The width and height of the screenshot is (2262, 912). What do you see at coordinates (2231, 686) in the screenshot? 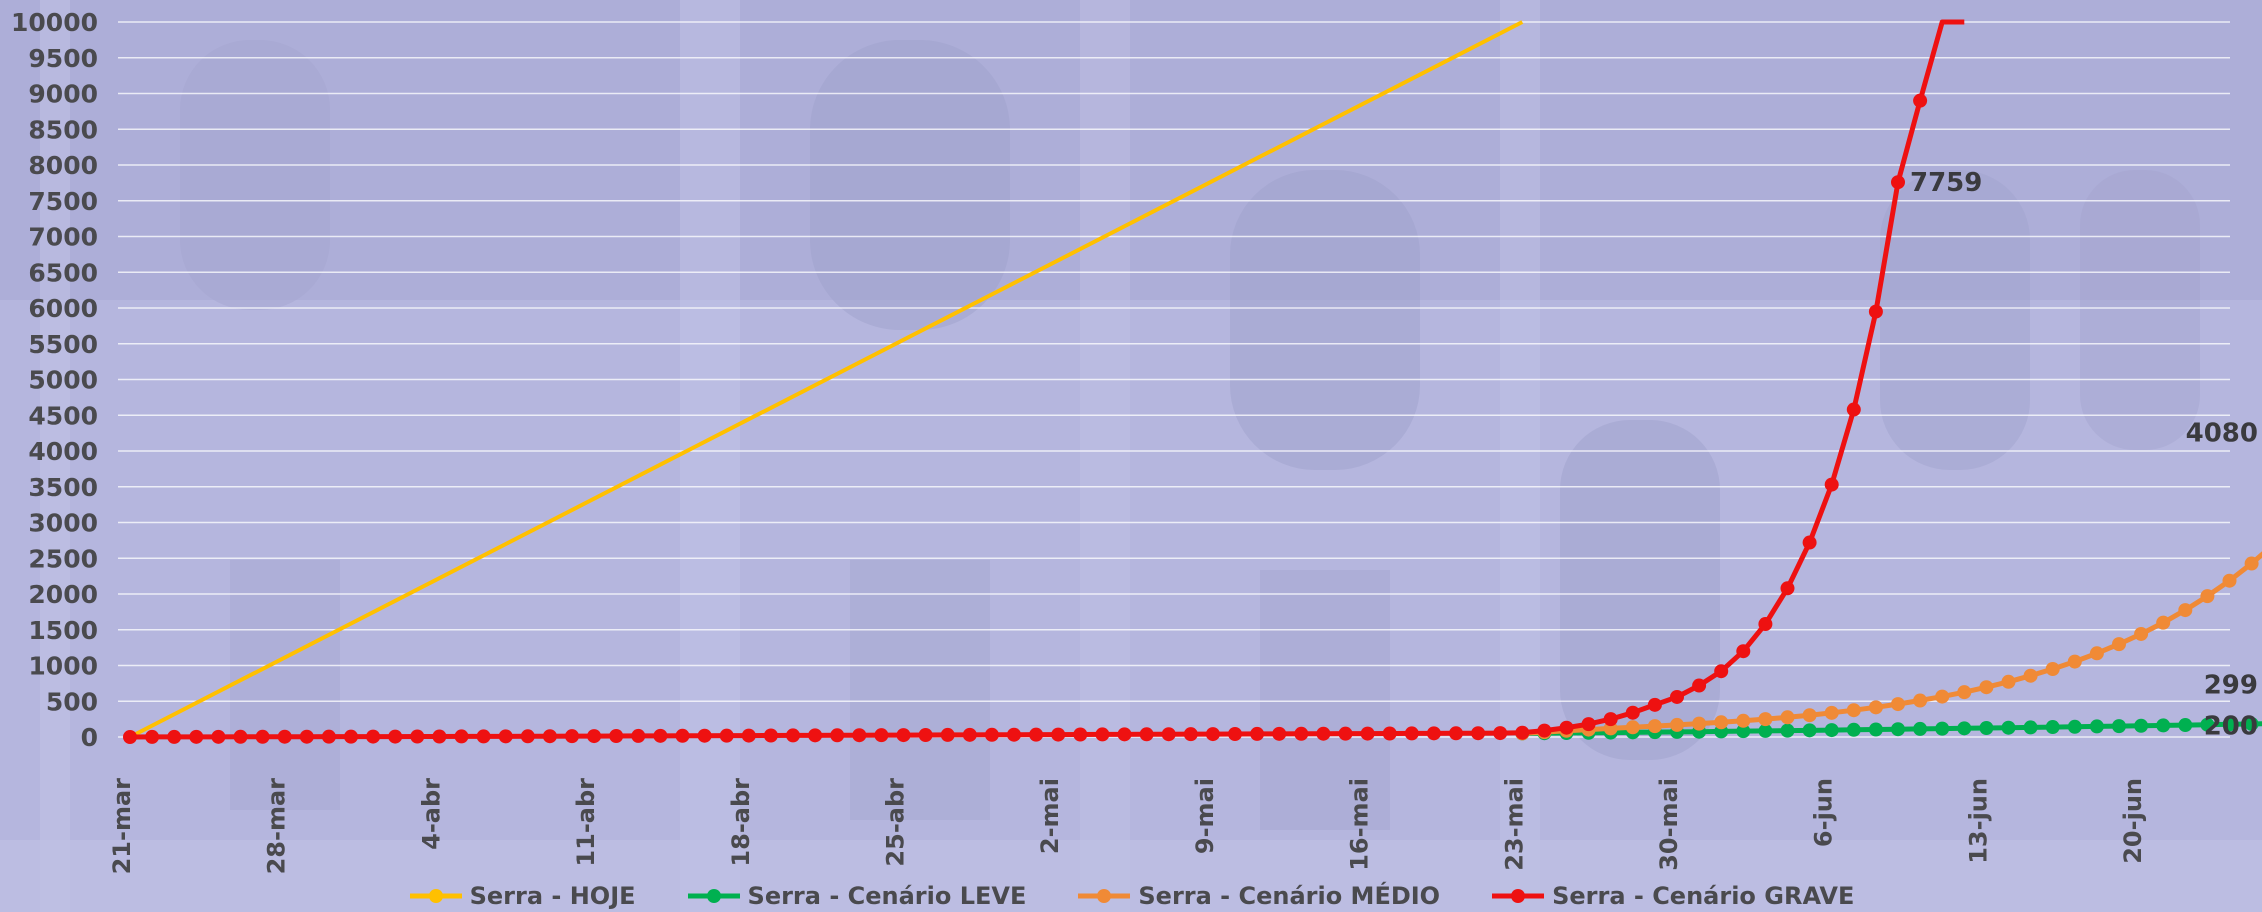
I see `data-label: 299` at bounding box center [2231, 686].